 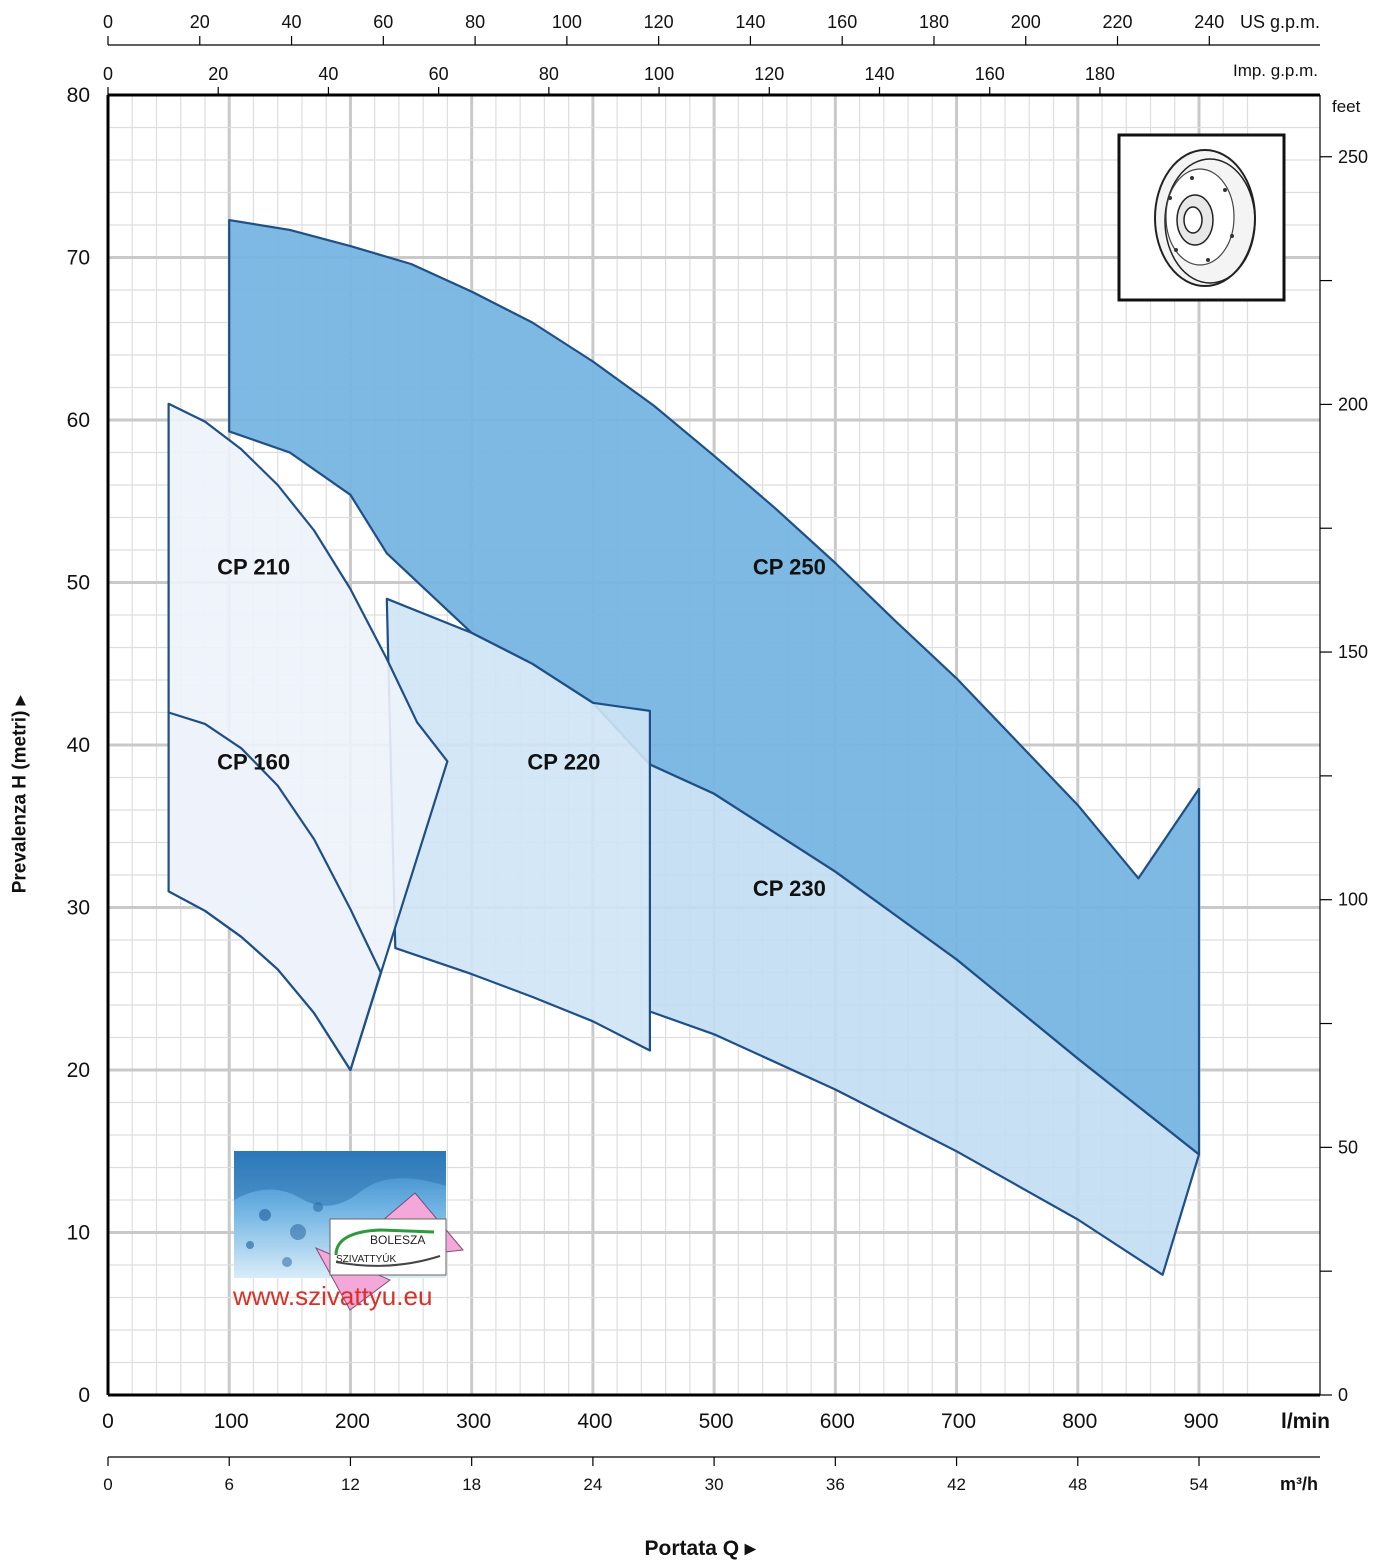 What do you see at coordinates (78, 583) in the screenshot?
I see `y-tick-label: 50` at bounding box center [78, 583].